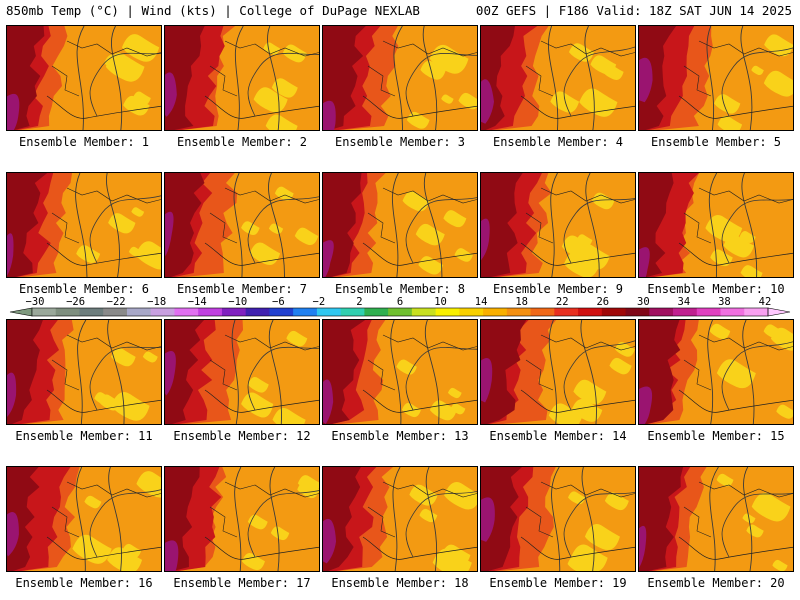  I want to click on color-scale-bar, so click(400, 312).